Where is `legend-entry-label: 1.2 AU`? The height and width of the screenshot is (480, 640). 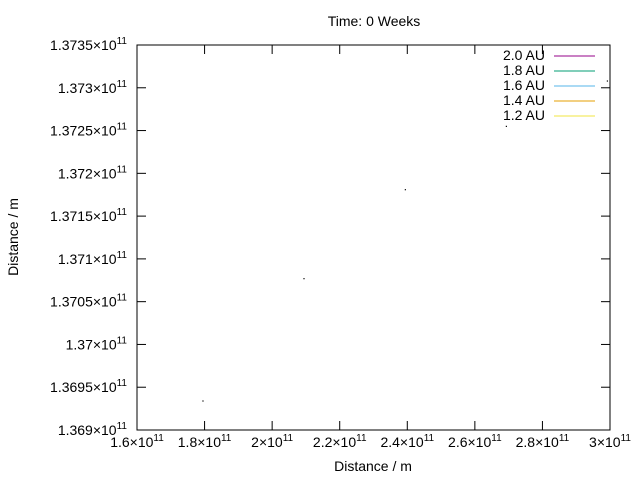
legend-entry-label: 1.2 AU is located at coordinates (524, 115).